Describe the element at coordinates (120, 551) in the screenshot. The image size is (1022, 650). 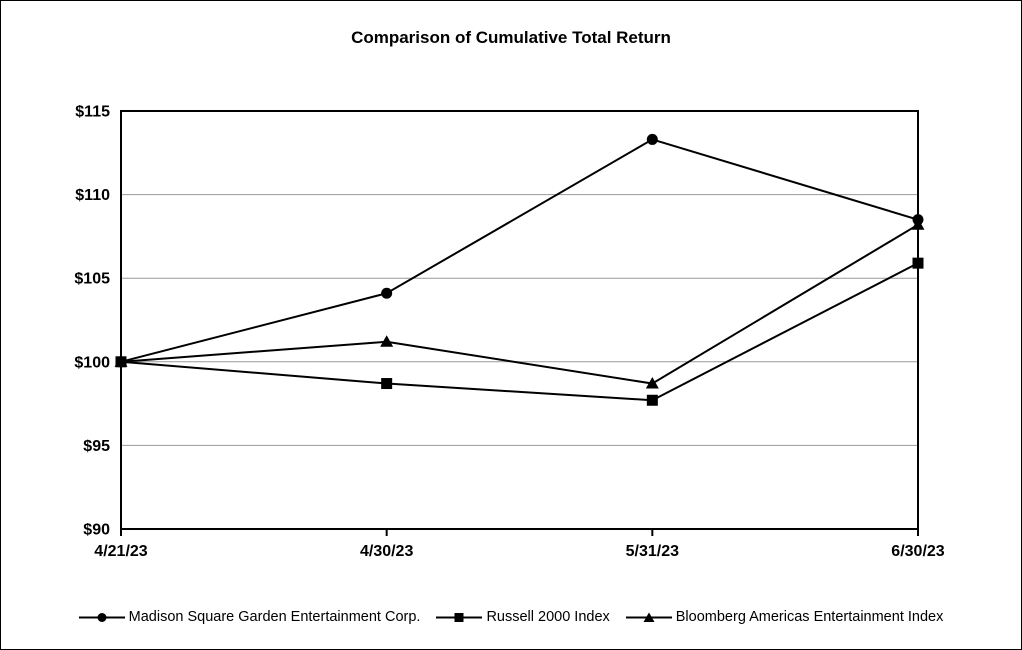
I see `svg-text: 4/21/23` at that location.